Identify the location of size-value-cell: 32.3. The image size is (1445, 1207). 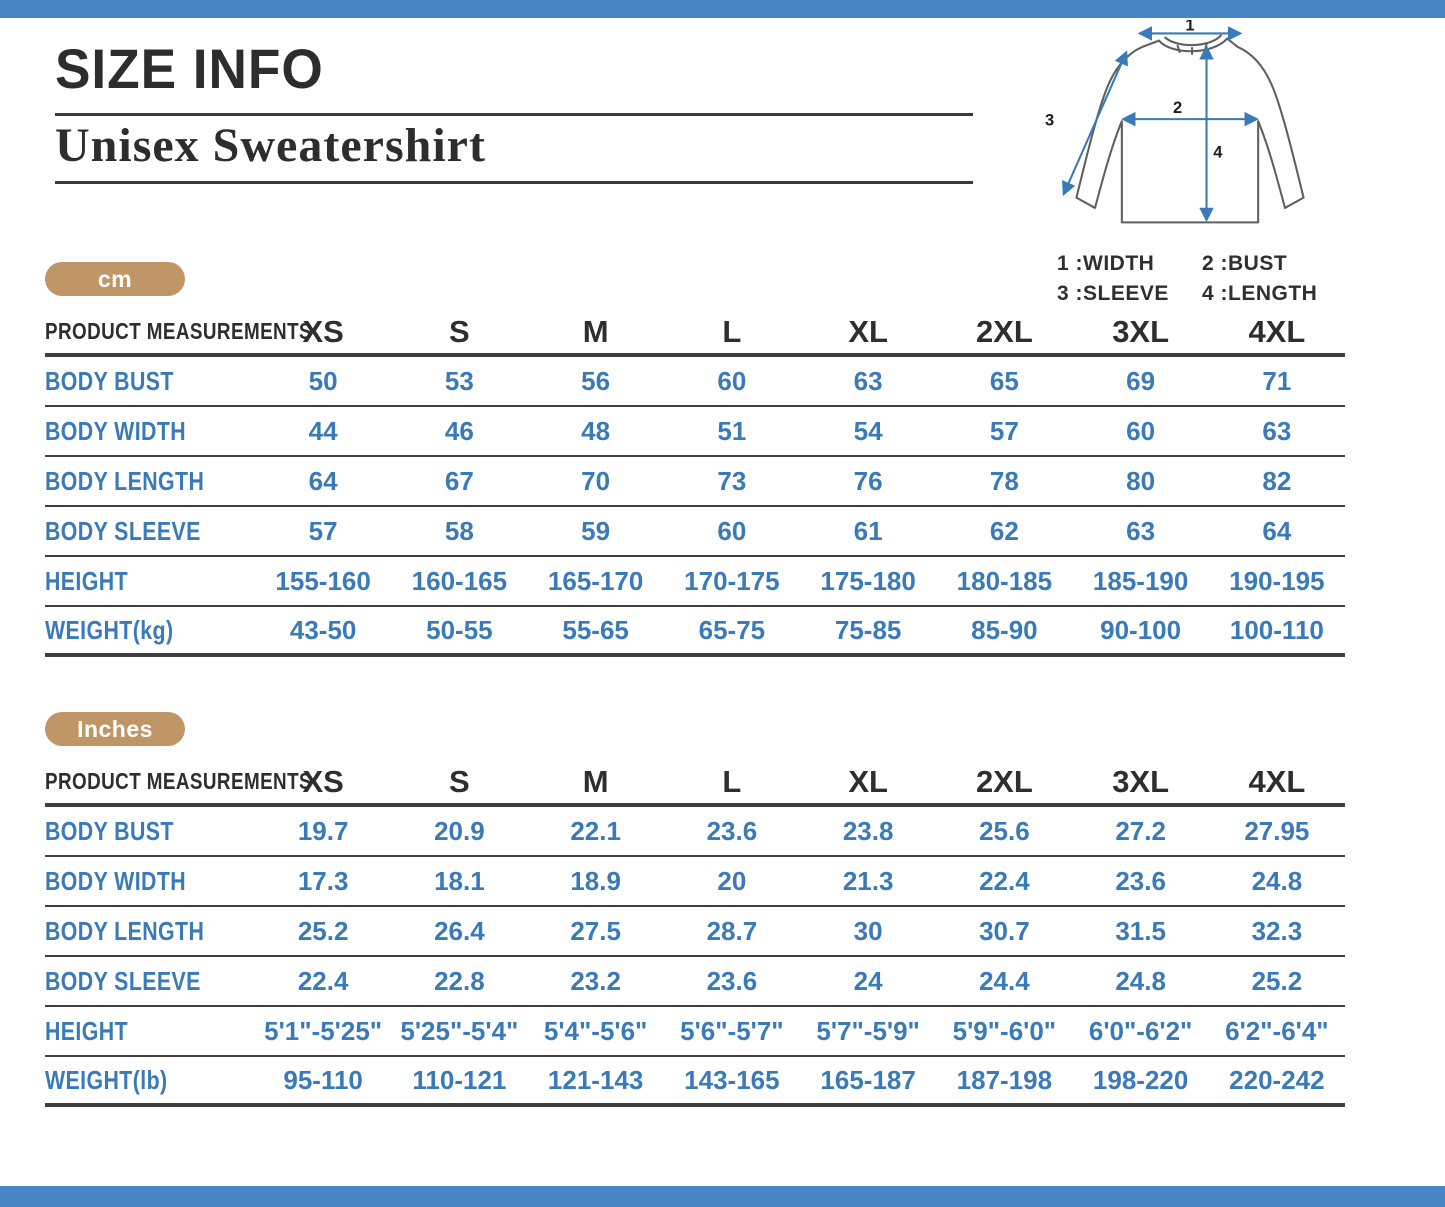
(1277, 930).